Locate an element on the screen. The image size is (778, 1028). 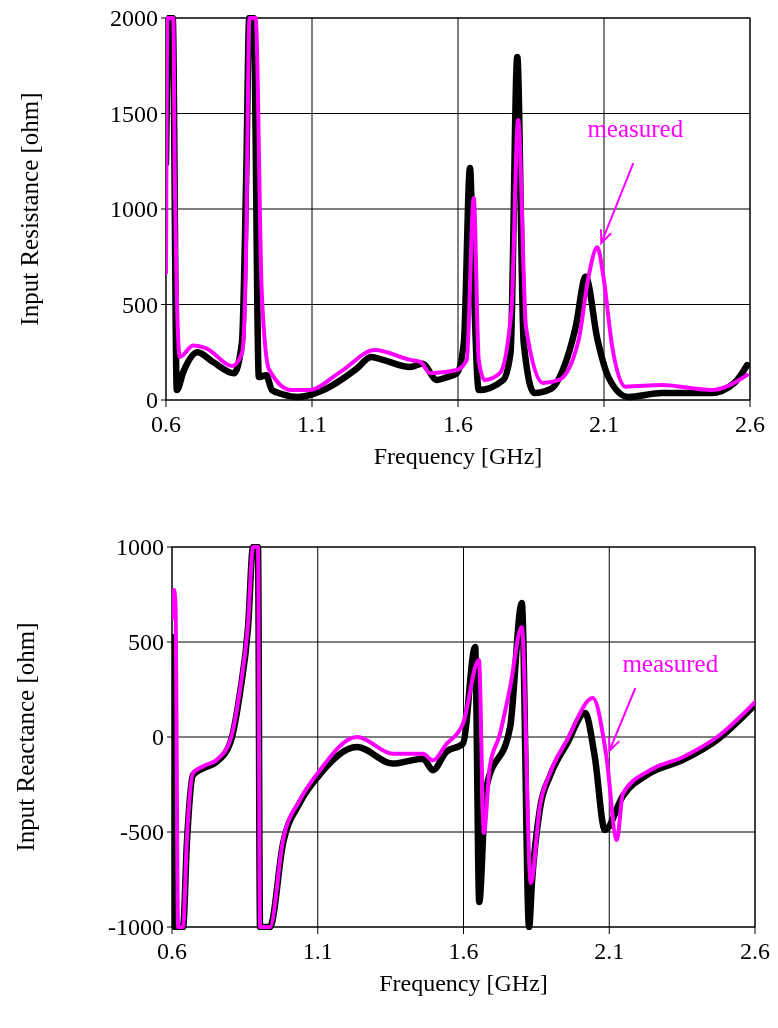
y-axis-title: Input Reactance [ohm] is located at coordinates (25, 737).